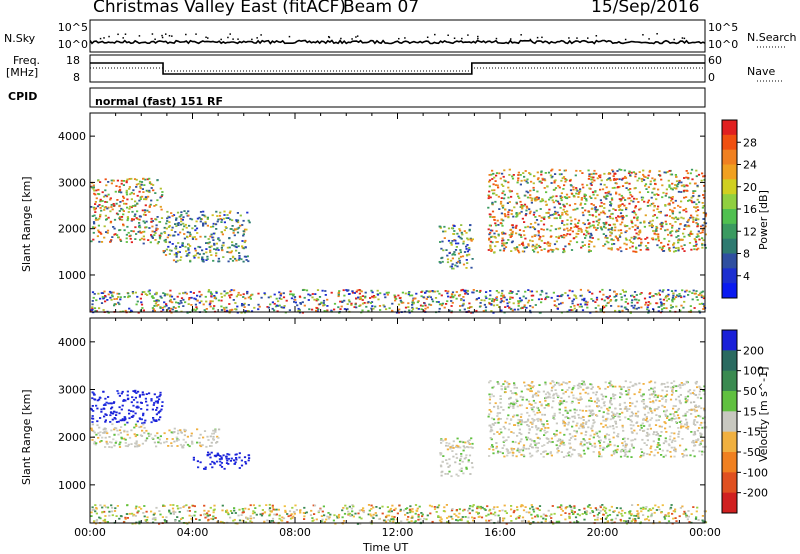 Image resolution: width=800 pixels, height=554 pixels. Describe the element at coordinates (729, 142) in the screenshot. I see `power-colorbar-swatch` at that location.